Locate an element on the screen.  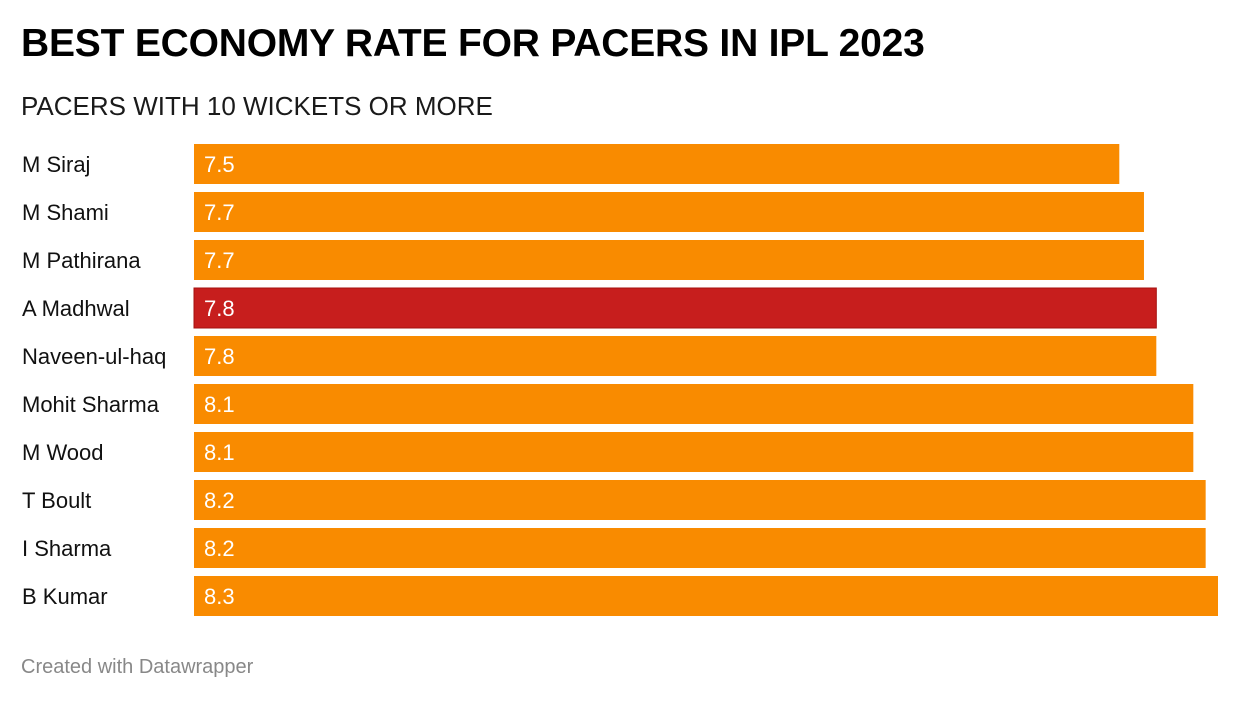
value-label: 8.3 is located at coordinates (219, 596).